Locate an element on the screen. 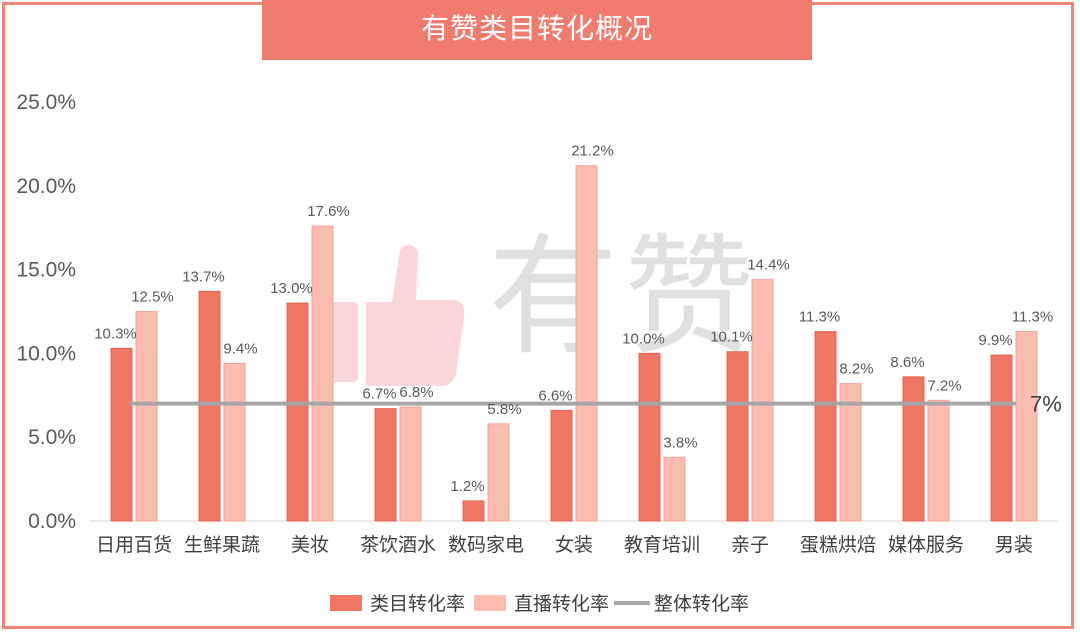  thumb-watermark-icon is located at coordinates (397, 315).